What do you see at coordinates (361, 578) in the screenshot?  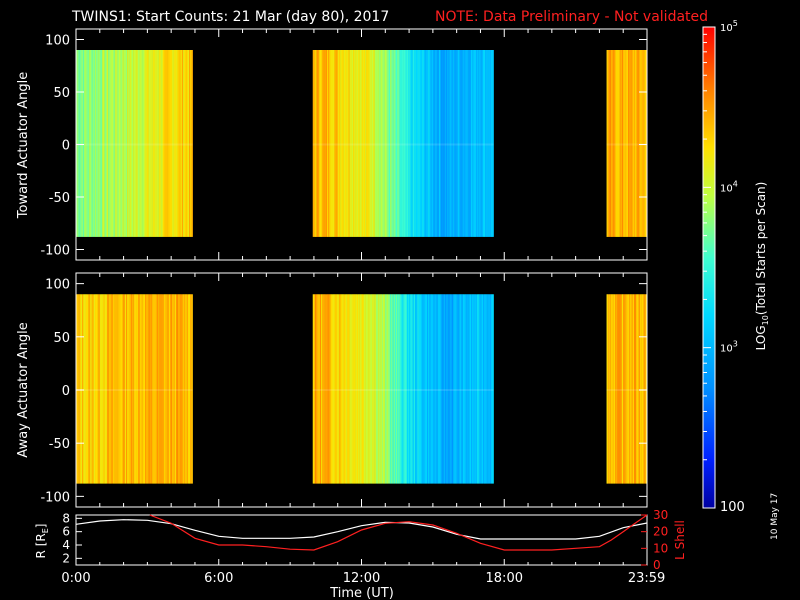 I see `time-tick-label: 12:00` at bounding box center [361, 578].